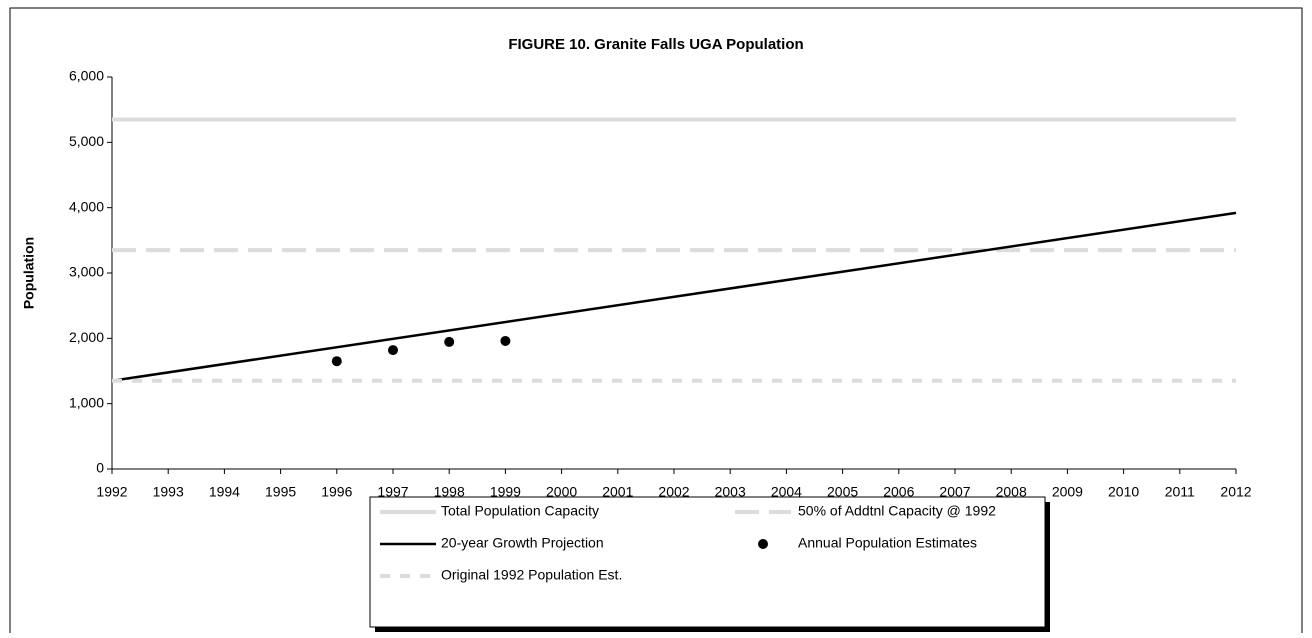 This screenshot has width=1312, height=638. I want to click on x-tick-label: 1995, so click(280, 492).